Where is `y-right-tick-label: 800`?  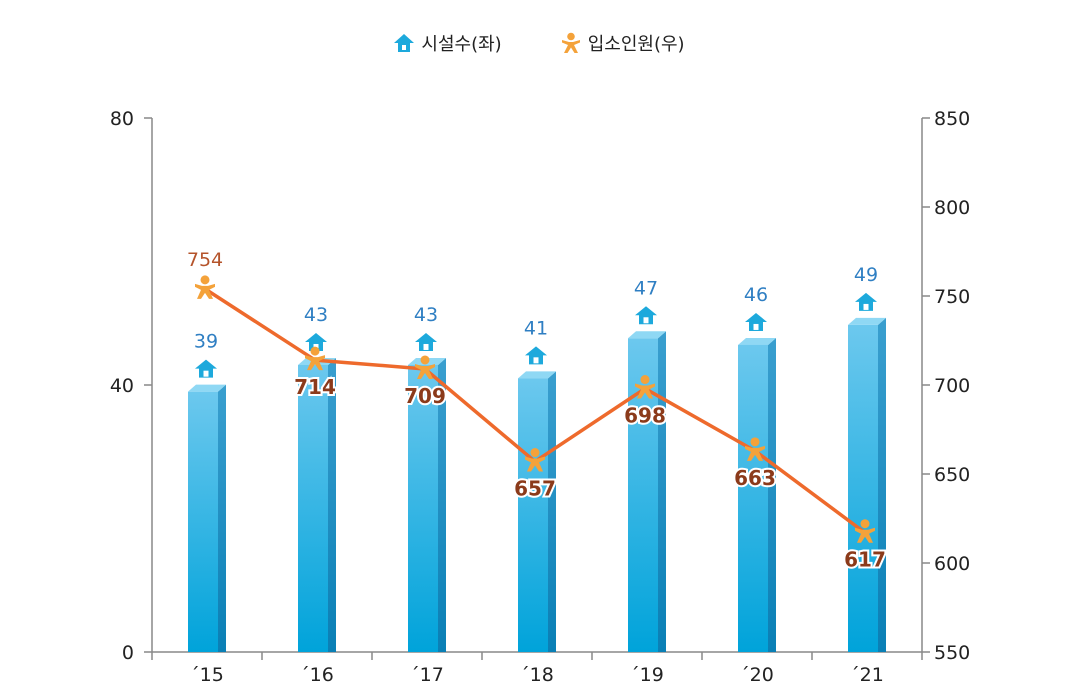 y-right-tick-label: 800 is located at coordinates (952, 208).